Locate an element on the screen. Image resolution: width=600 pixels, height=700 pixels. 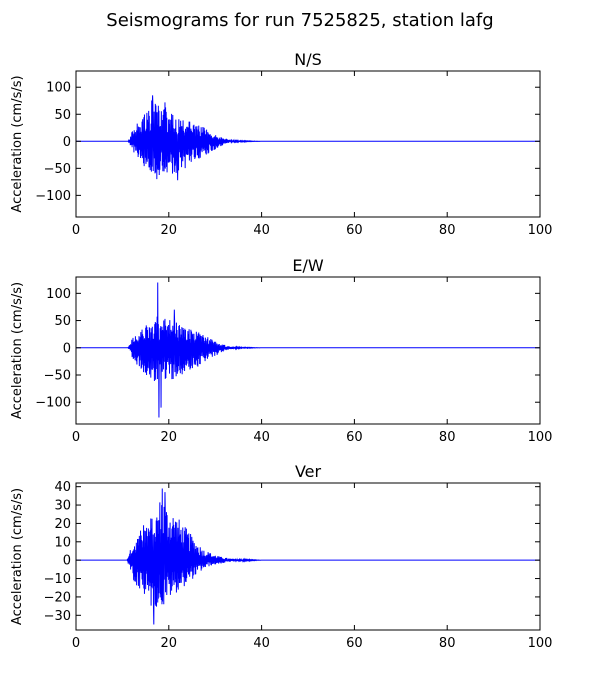
seismogram-trace is located at coordinates (308, 138).